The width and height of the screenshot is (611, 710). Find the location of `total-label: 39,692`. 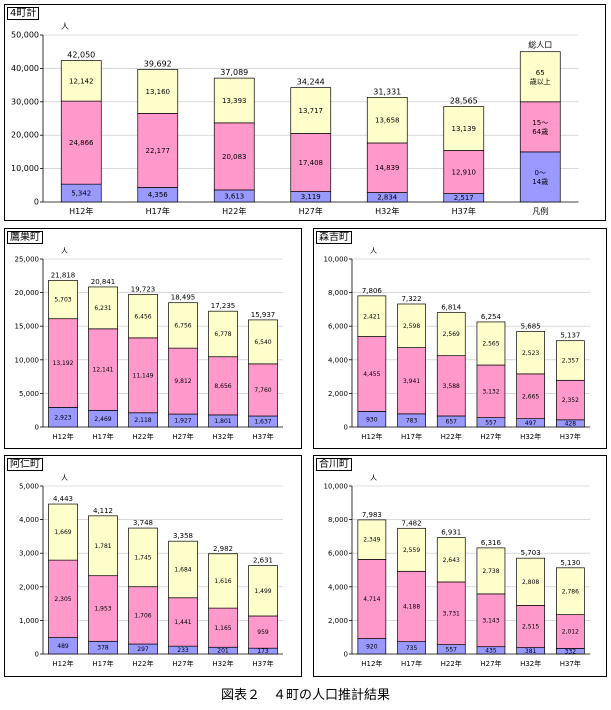

total-label: 39,692 is located at coordinates (158, 63).